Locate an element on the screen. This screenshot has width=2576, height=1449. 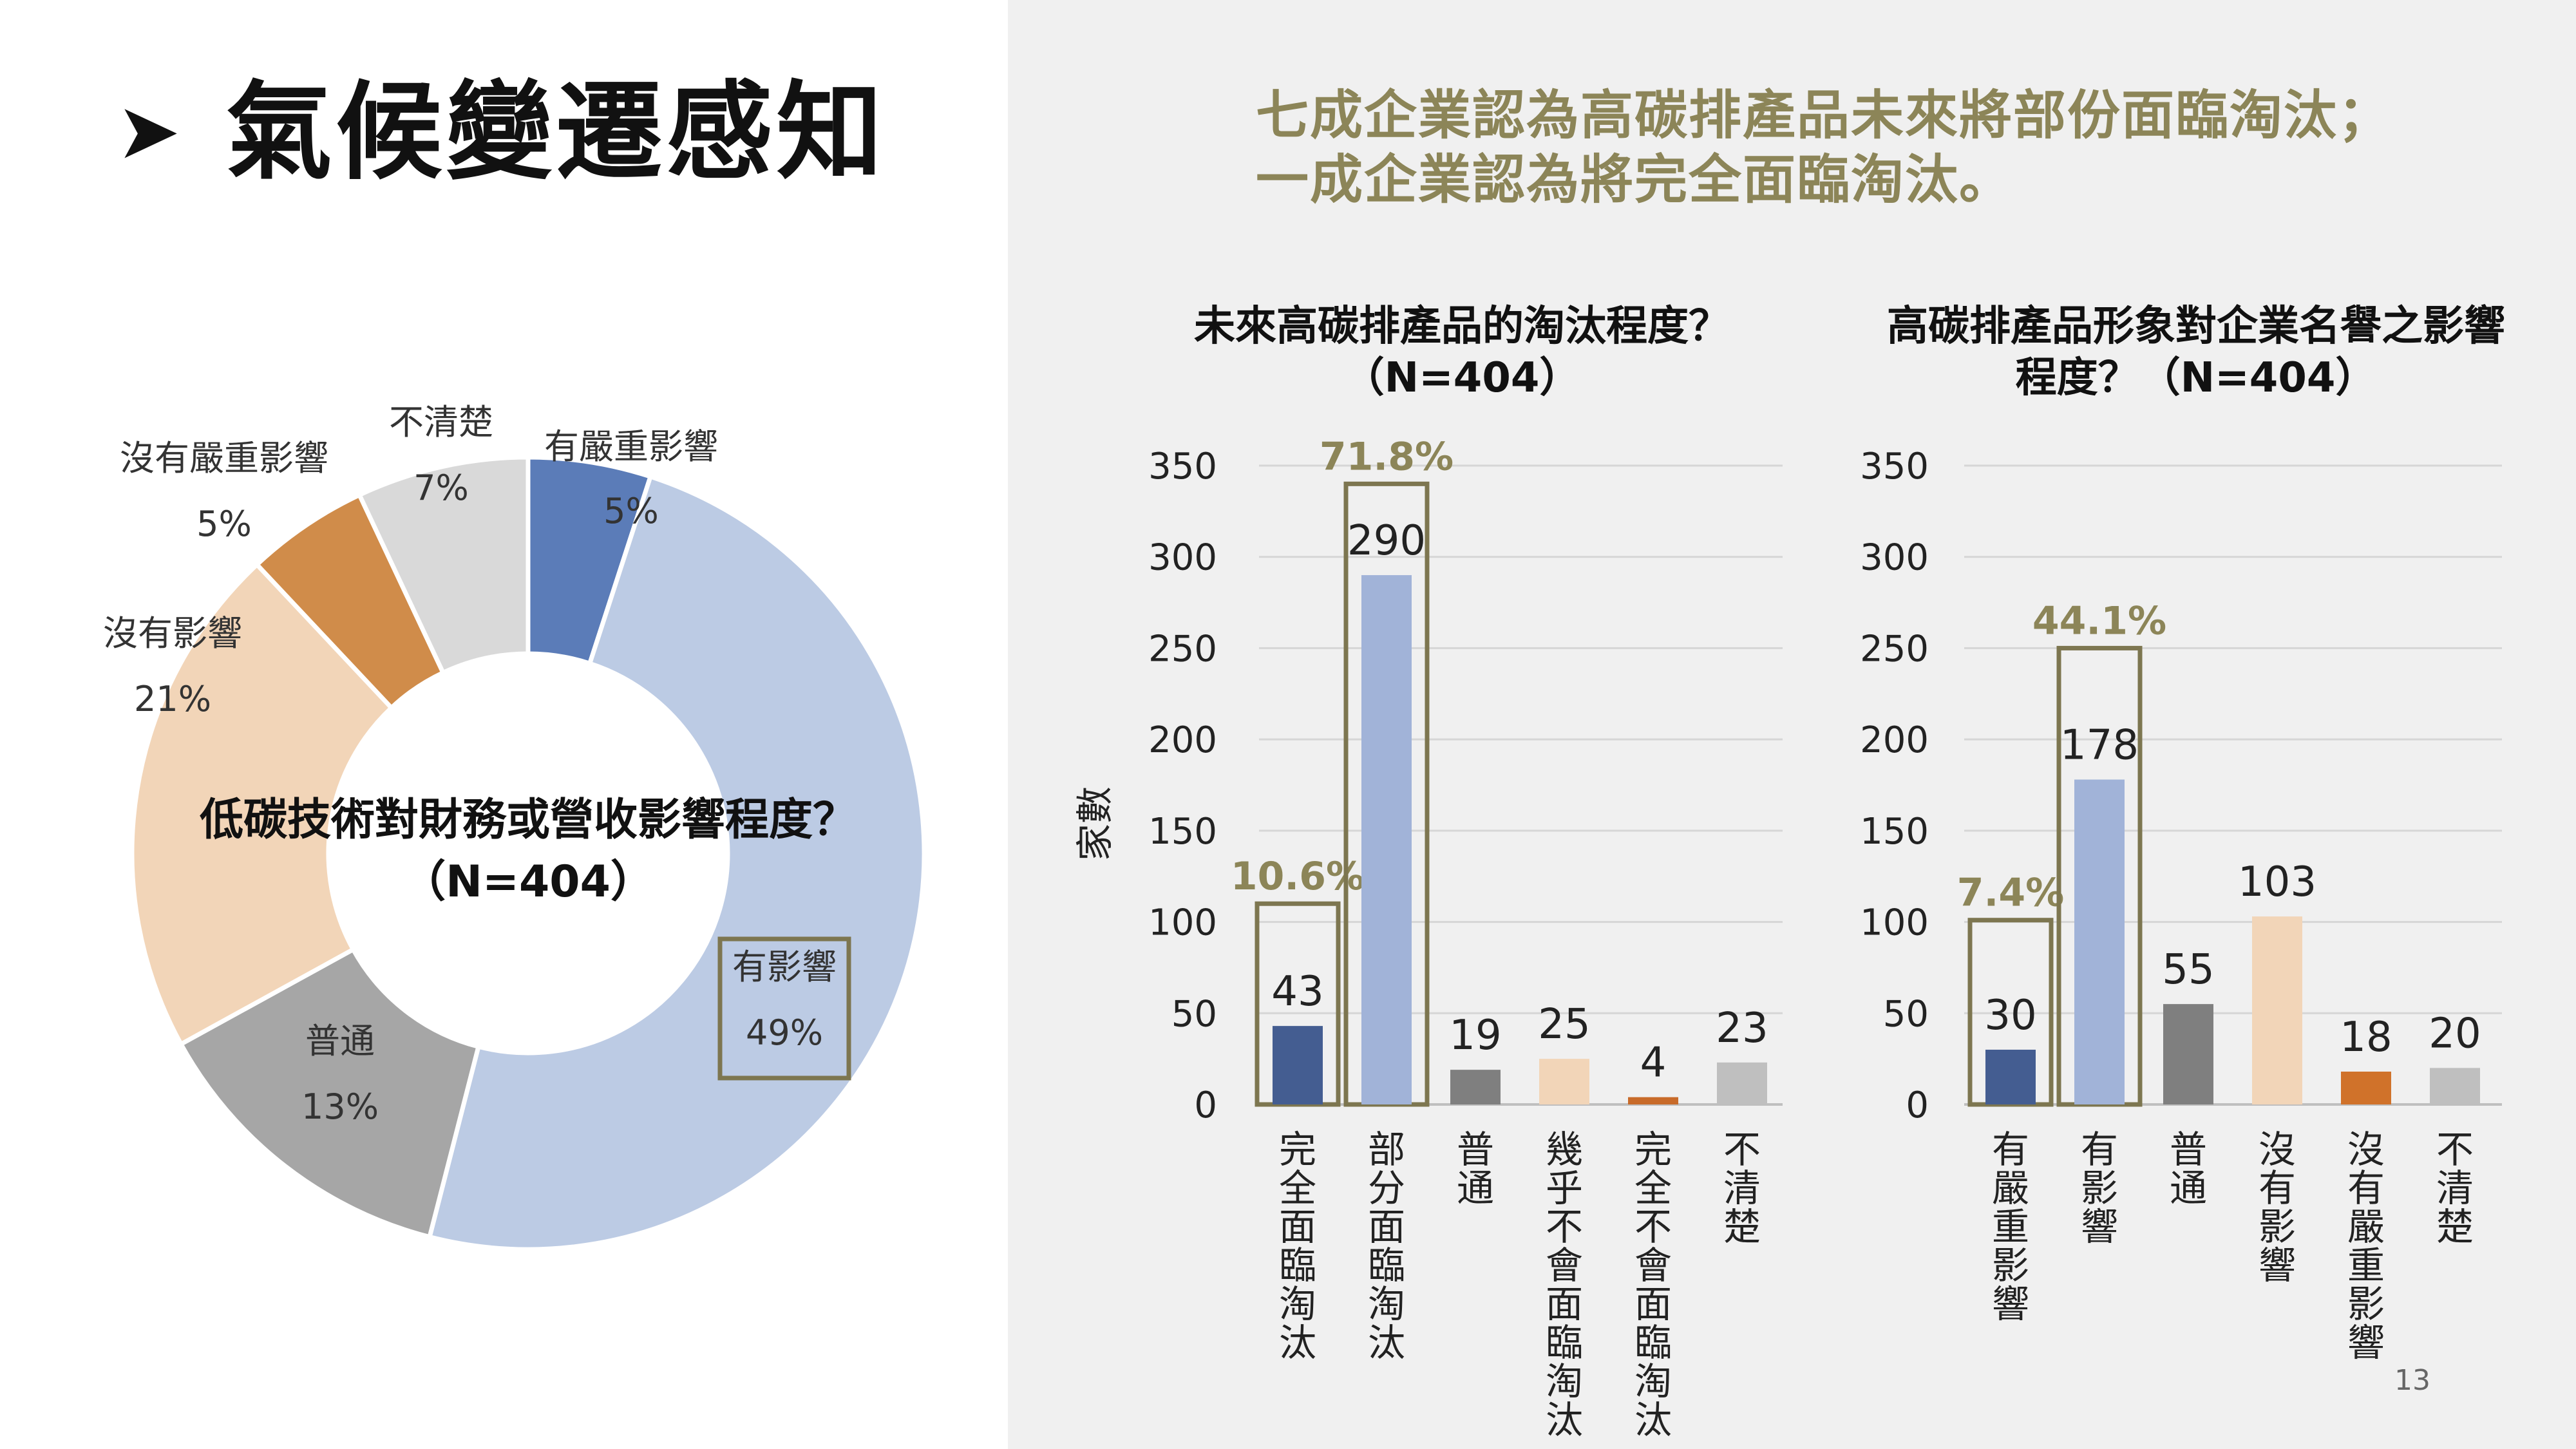
pie-pct-label-1: 49% is located at coordinates (784, 1032).